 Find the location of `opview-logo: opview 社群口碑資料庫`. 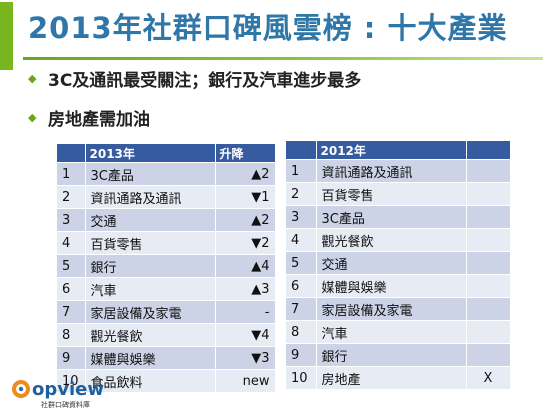

opview-logo: opview 社群口碑資料庫 is located at coordinates (71, 394).